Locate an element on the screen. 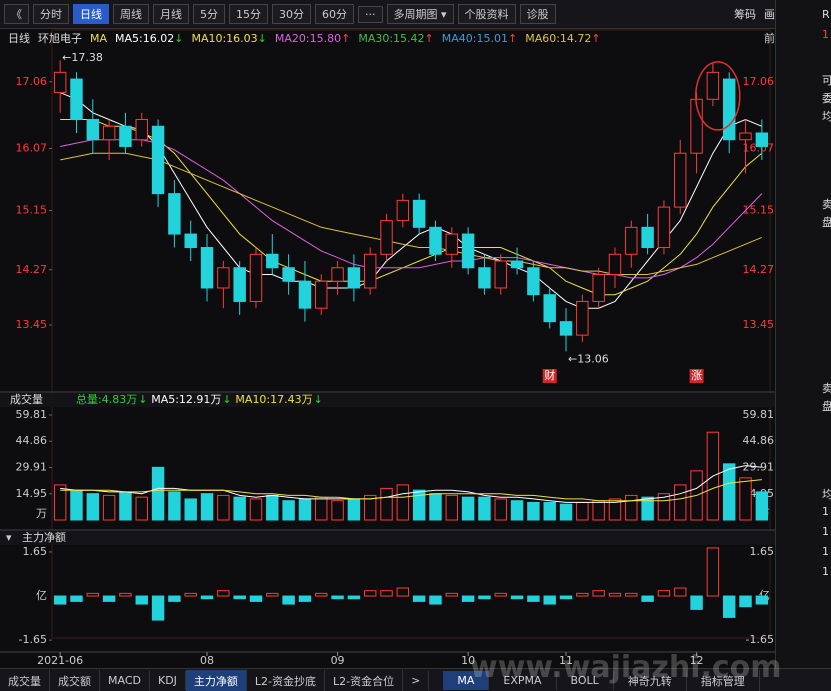 The image size is (831, 691). toolbar-button: ··· is located at coordinates (370, 14).